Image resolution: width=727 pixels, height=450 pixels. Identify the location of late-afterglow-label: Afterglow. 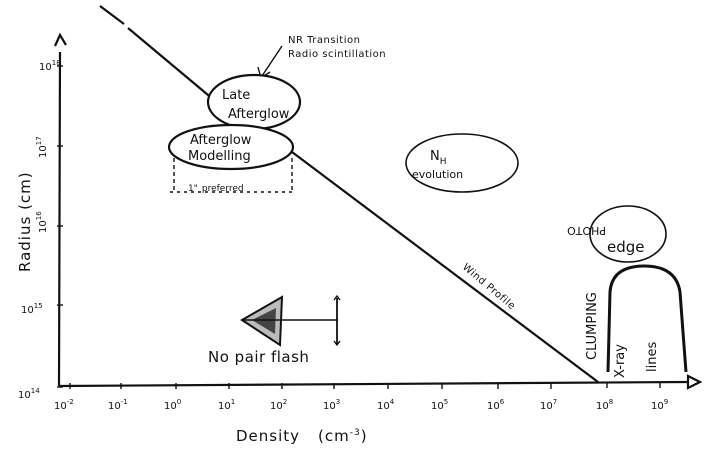
(259, 114).